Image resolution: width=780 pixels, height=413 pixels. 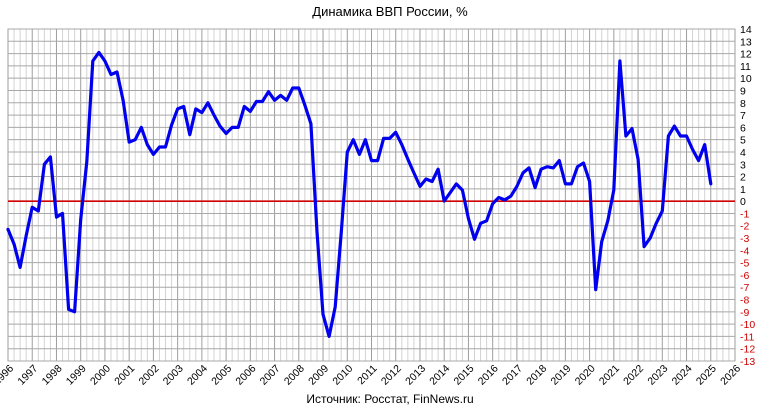 What do you see at coordinates (124, 375) in the screenshot?
I see `x-tick-label: 2001` at bounding box center [124, 375].